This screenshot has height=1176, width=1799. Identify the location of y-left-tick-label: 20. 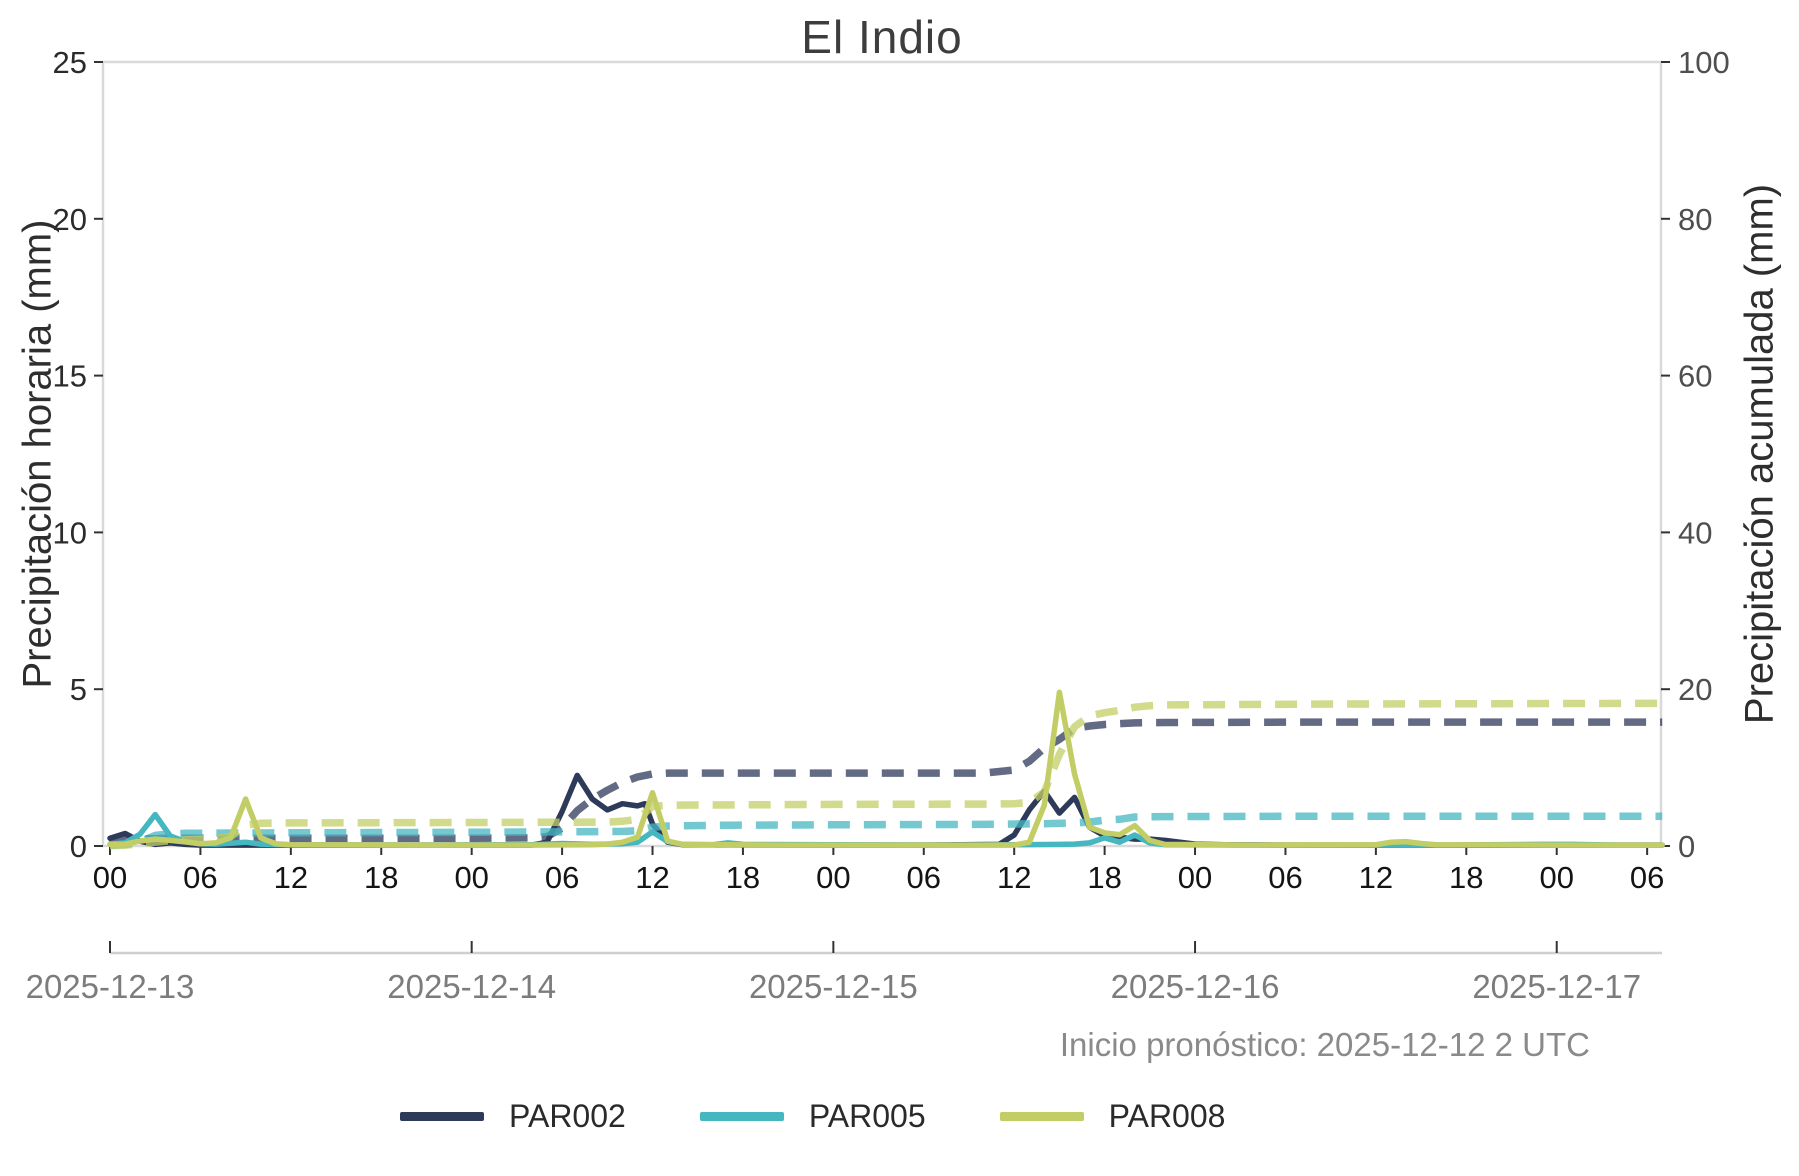
(70, 219).